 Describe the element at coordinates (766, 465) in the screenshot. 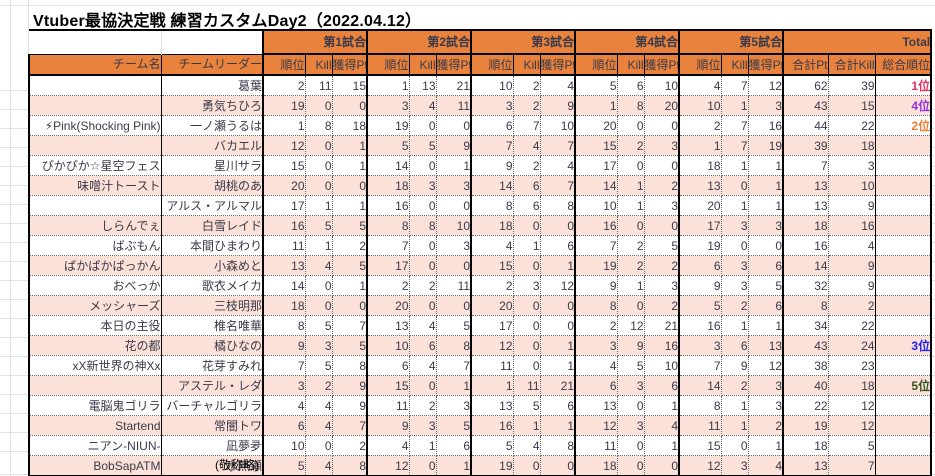

I see `points-cell-m5: 4` at that location.